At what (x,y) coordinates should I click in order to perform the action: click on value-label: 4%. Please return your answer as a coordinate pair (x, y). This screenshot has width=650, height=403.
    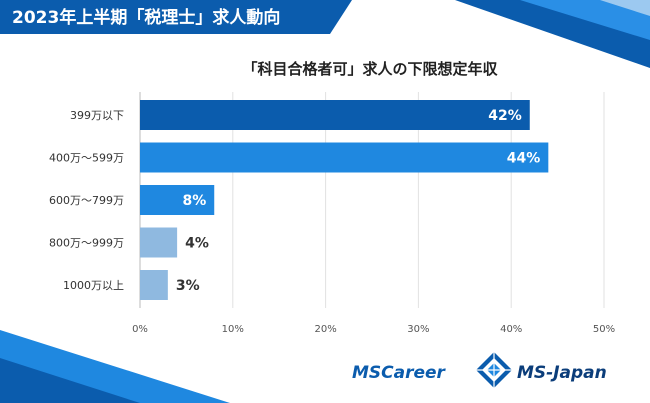
    Looking at the image, I should click on (197, 244).